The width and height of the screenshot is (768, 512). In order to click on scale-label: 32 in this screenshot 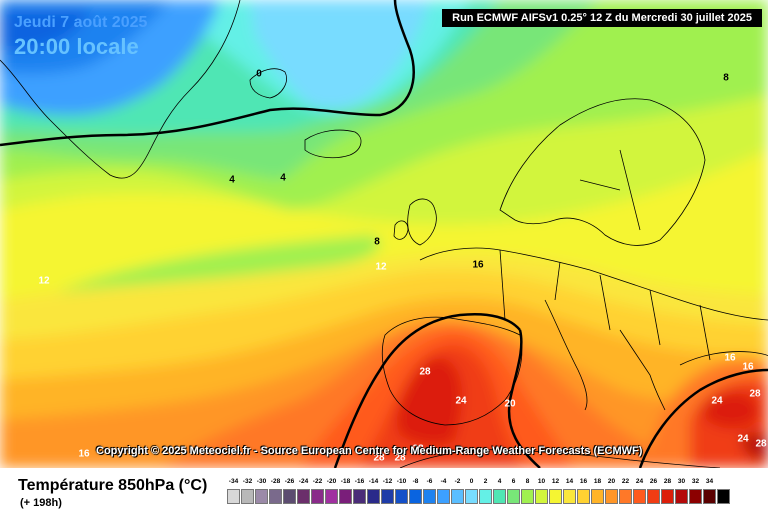, I will do `click(695, 481)`.